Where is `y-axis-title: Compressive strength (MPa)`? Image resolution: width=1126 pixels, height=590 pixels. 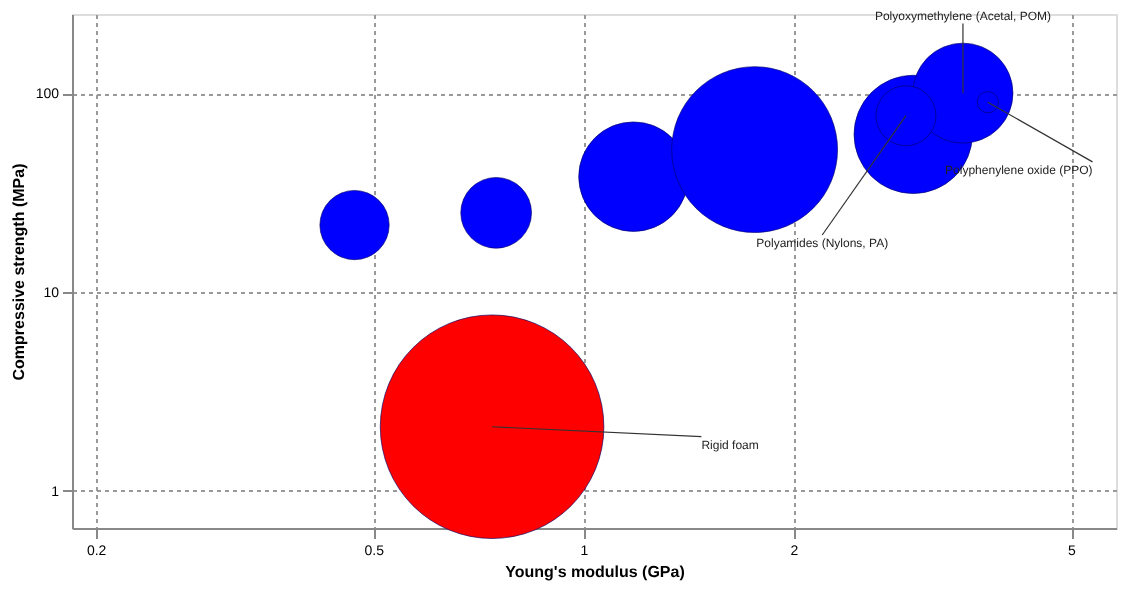 y-axis-title: Compressive strength (MPa) is located at coordinates (18, 271).